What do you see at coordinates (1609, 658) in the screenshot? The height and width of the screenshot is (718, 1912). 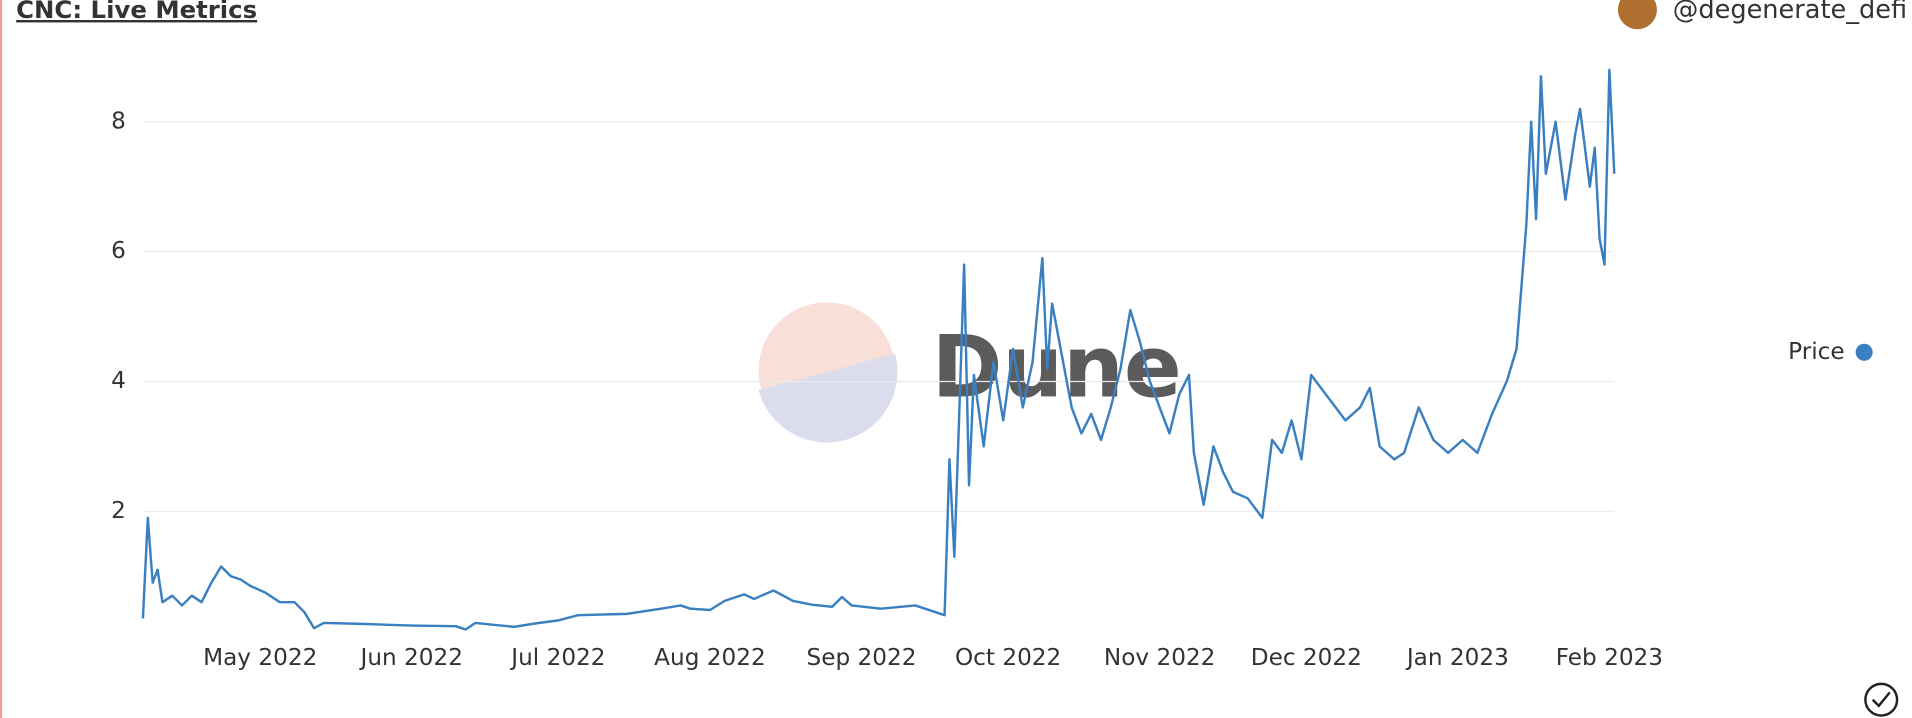 I see `x-tick-label: Feb 2023` at bounding box center [1609, 658].